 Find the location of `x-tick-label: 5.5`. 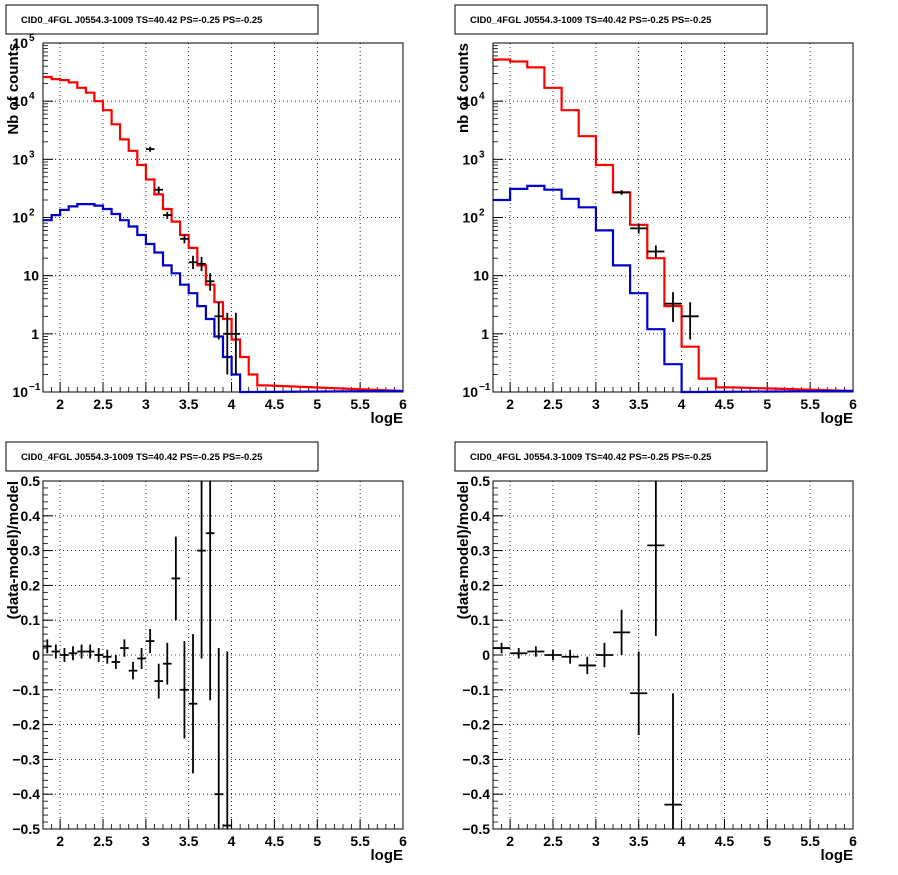

x-tick-label: 5.5 is located at coordinates (360, 841).